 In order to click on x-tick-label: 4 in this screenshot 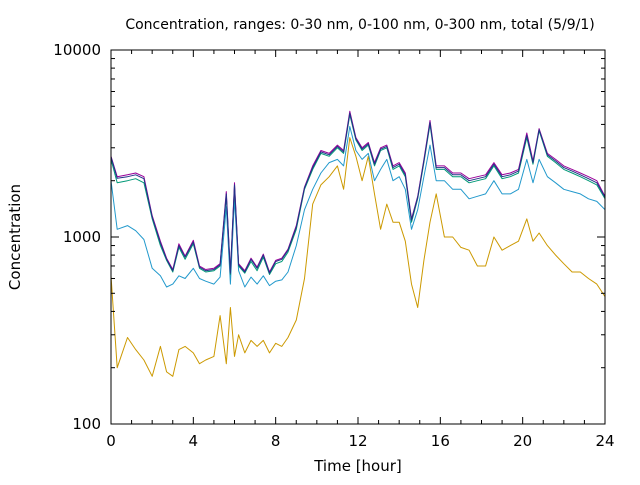, I will do `click(194, 441)`.